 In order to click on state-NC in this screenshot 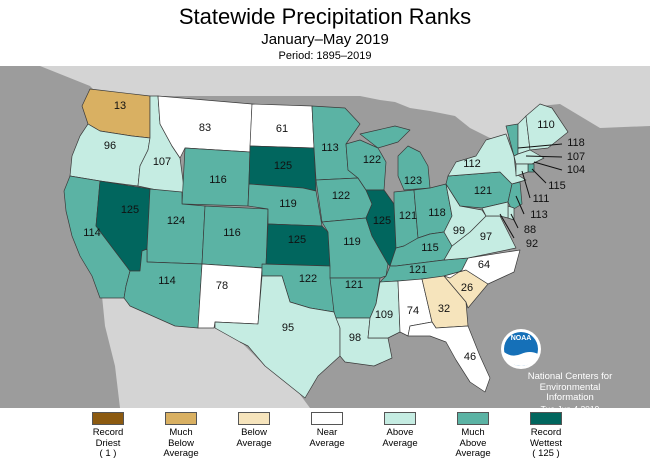, I will do `click(482, 267)`.